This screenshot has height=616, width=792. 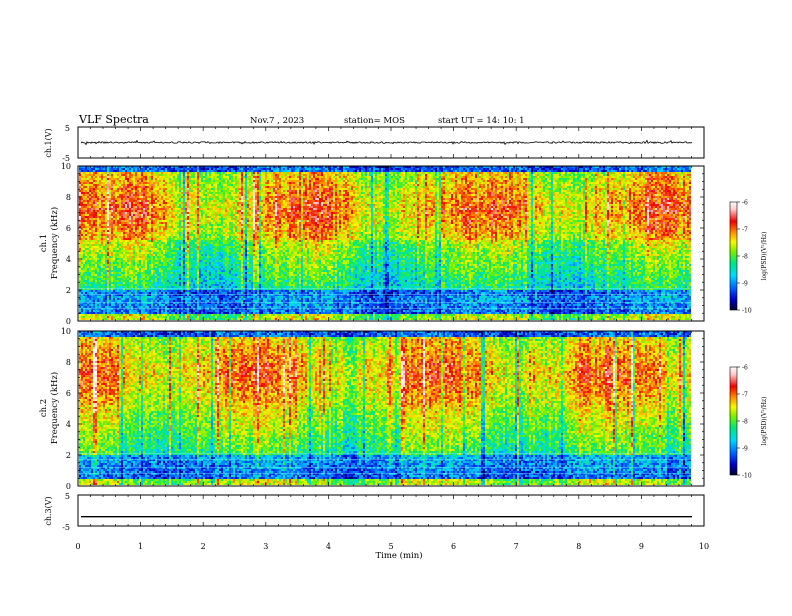 What do you see at coordinates (203, 546) in the screenshot?
I see `time-tick-label: 2` at bounding box center [203, 546].